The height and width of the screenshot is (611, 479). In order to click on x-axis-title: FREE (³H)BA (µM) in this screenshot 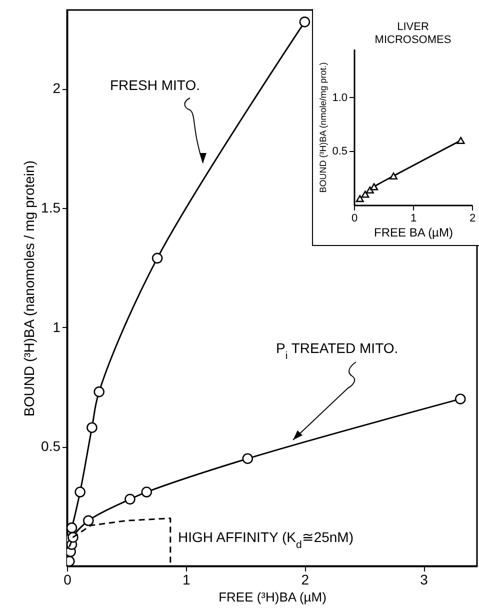, I will do `click(272, 597)`.